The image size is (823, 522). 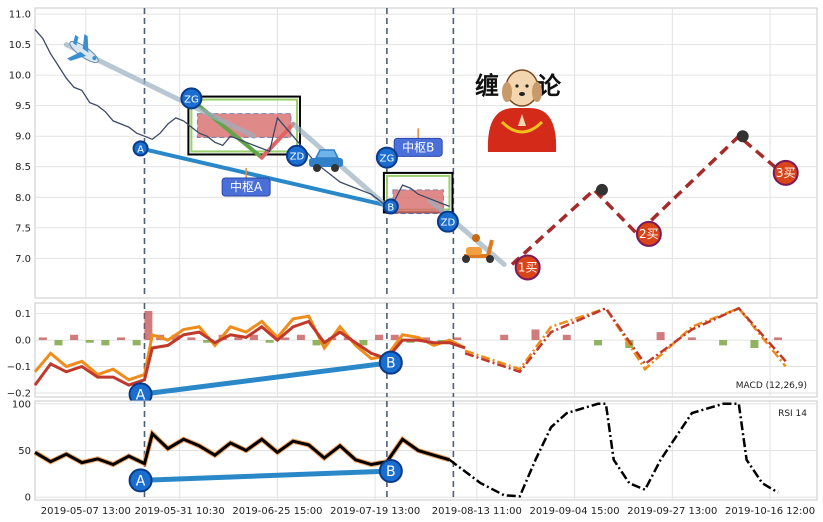 What do you see at coordinates (180, 511) in the screenshot?
I see `x-tick-label: 2019-05-31 10:30` at bounding box center [180, 511].